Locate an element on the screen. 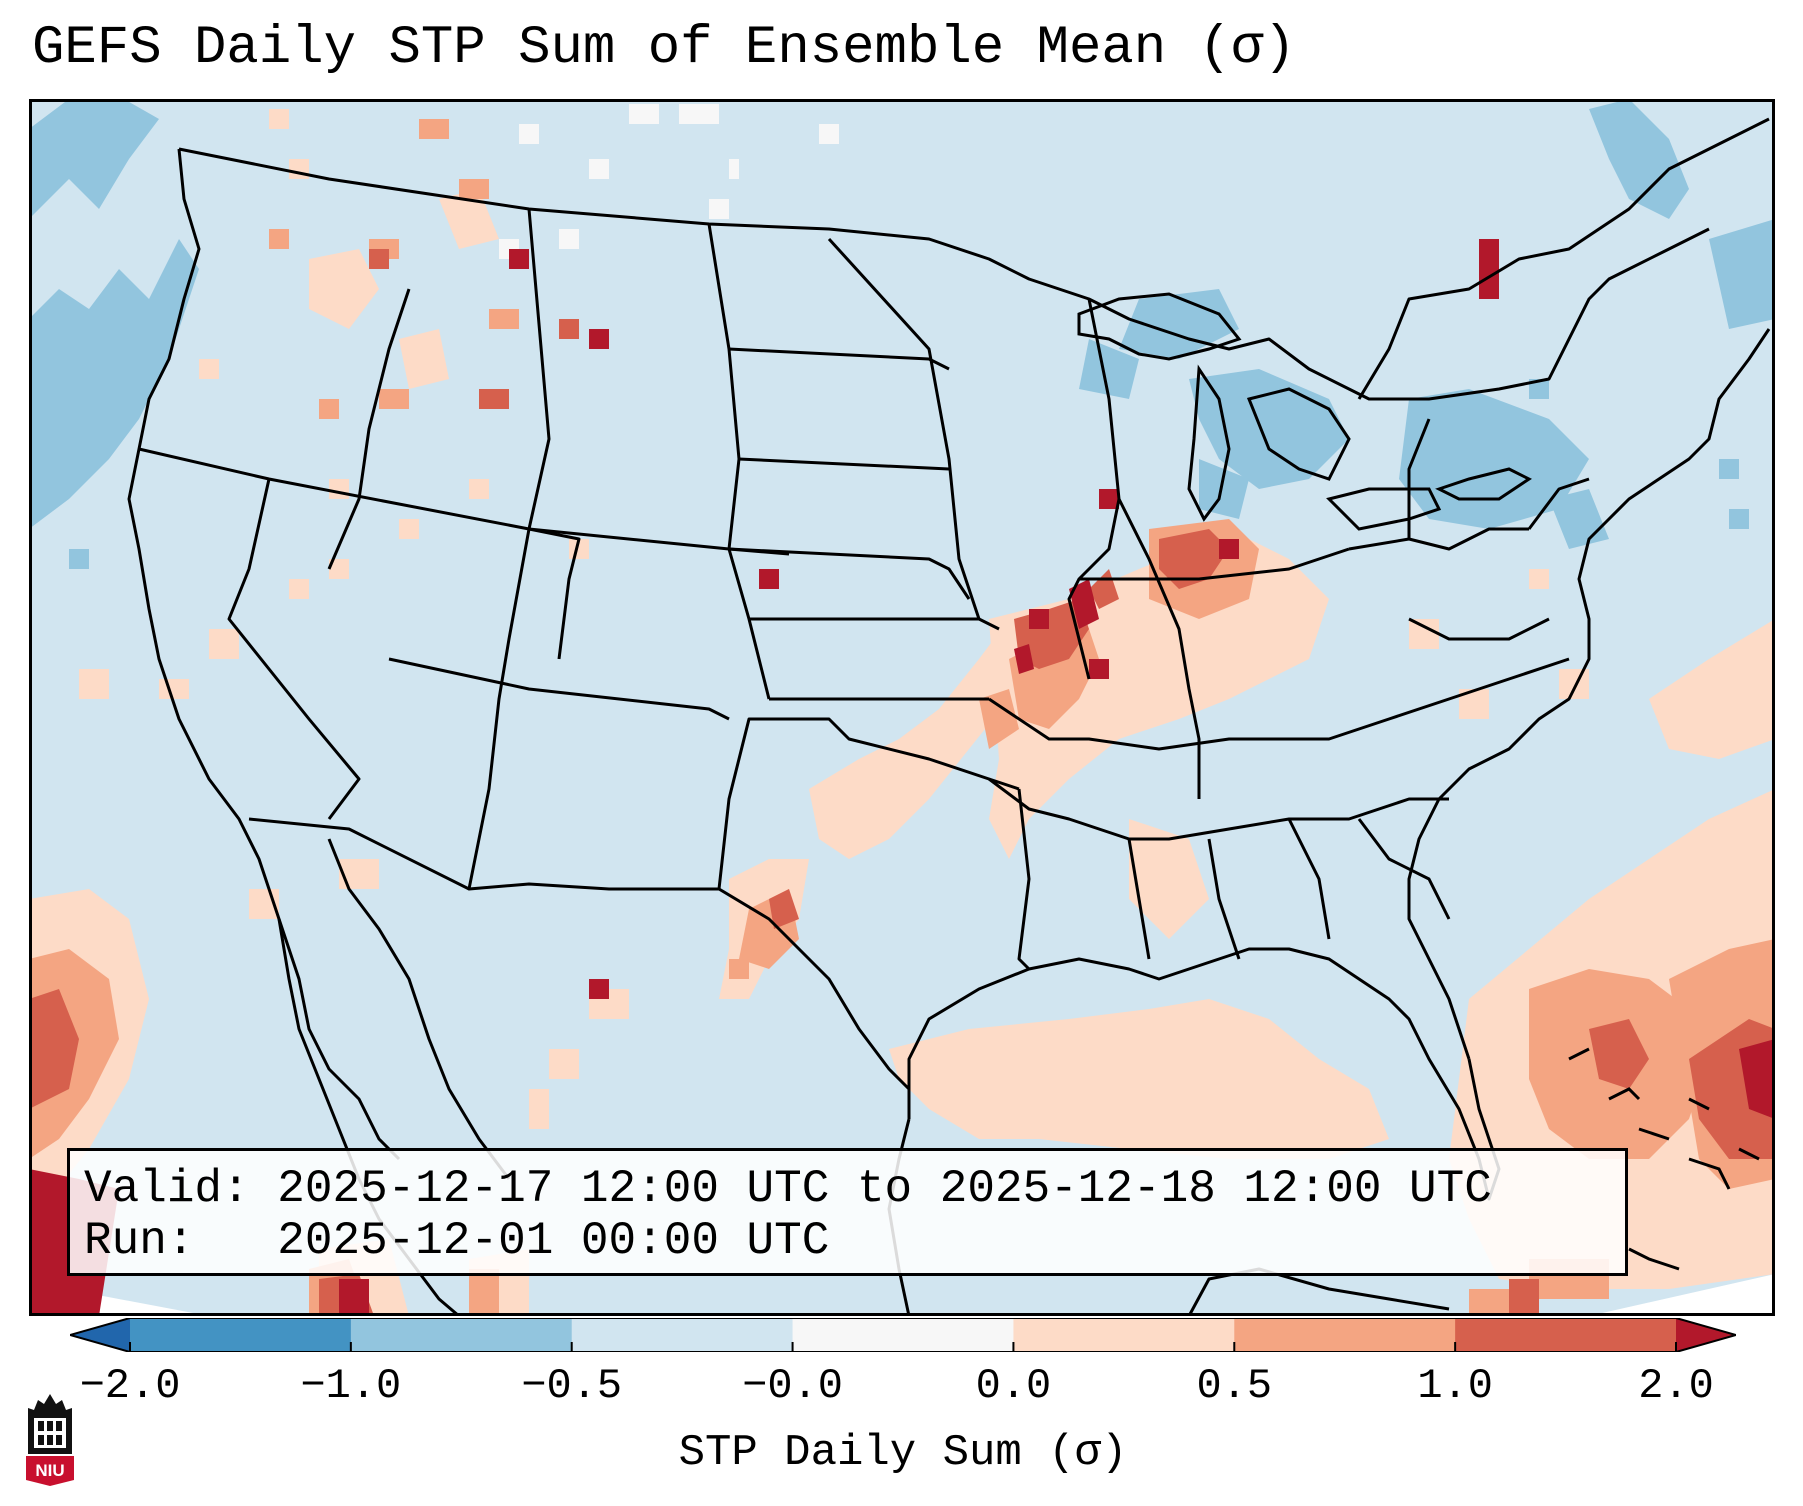 This screenshot has width=1803, height=1506. colorbar-tick-label: 0.0 is located at coordinates (1013, 1386).